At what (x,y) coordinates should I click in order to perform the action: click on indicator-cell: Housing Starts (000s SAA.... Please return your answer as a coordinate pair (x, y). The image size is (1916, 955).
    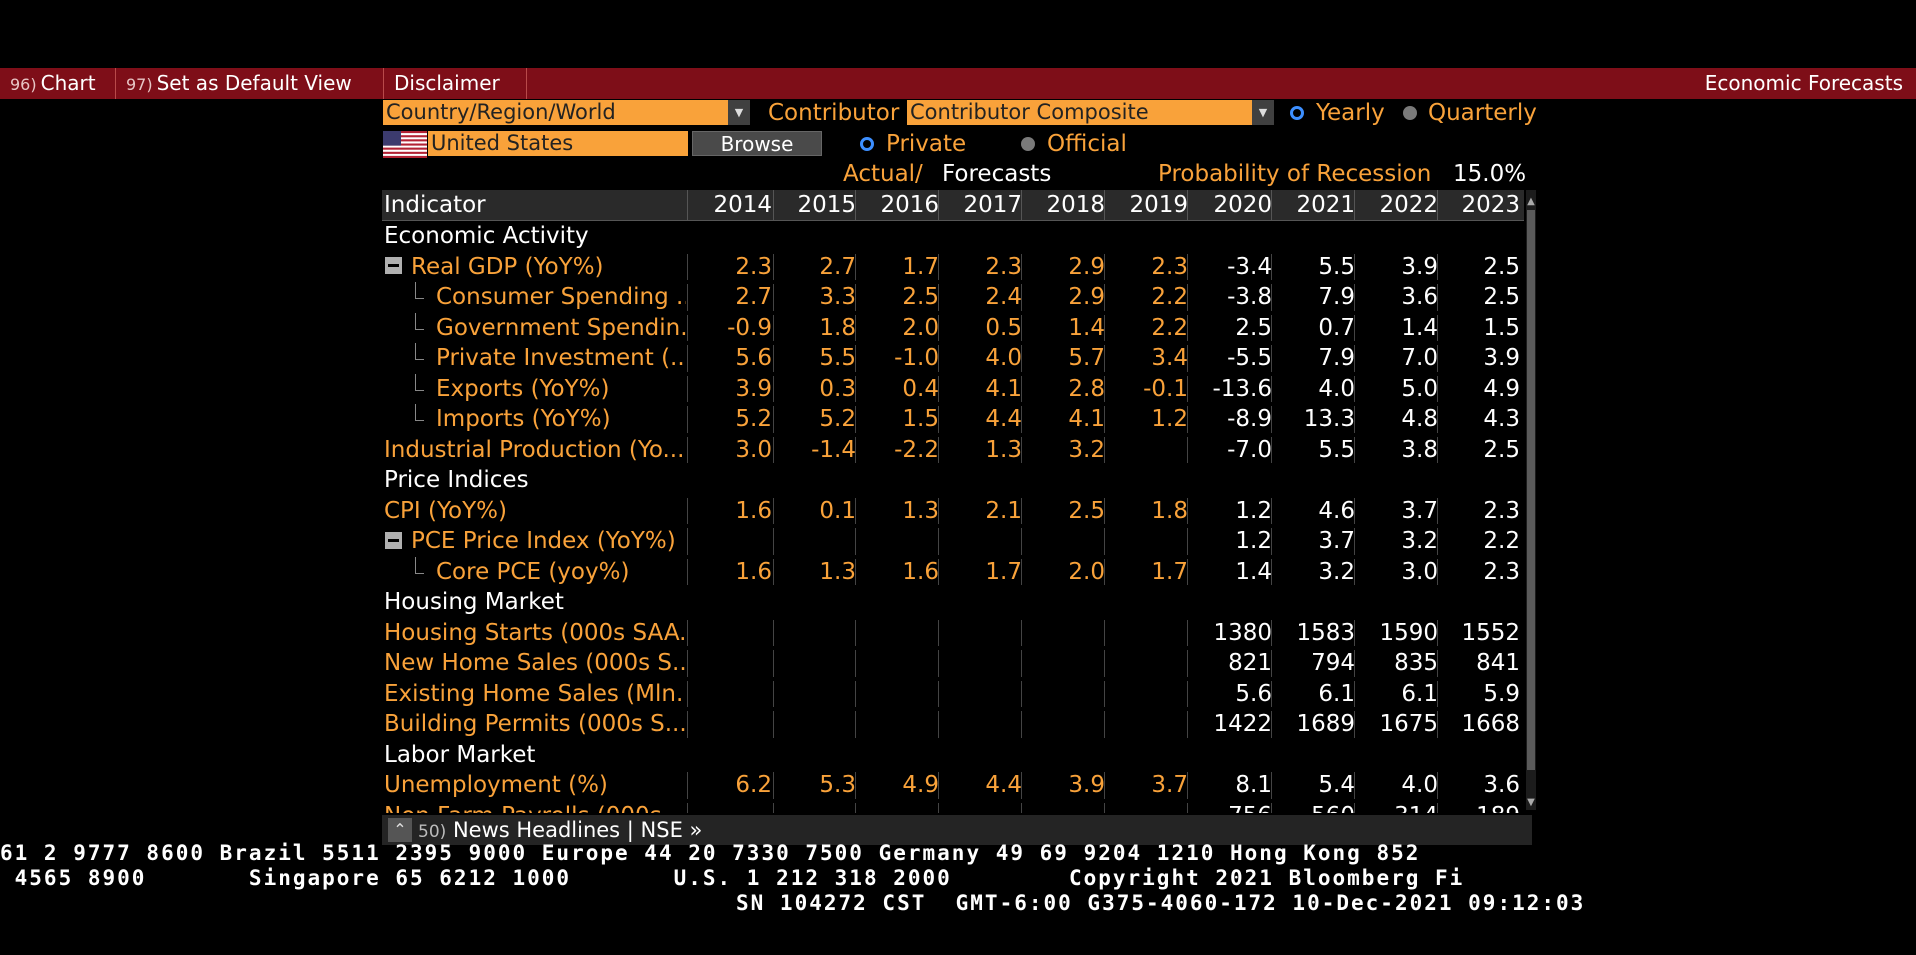
    Looking at the image, I should click on (534, 633).